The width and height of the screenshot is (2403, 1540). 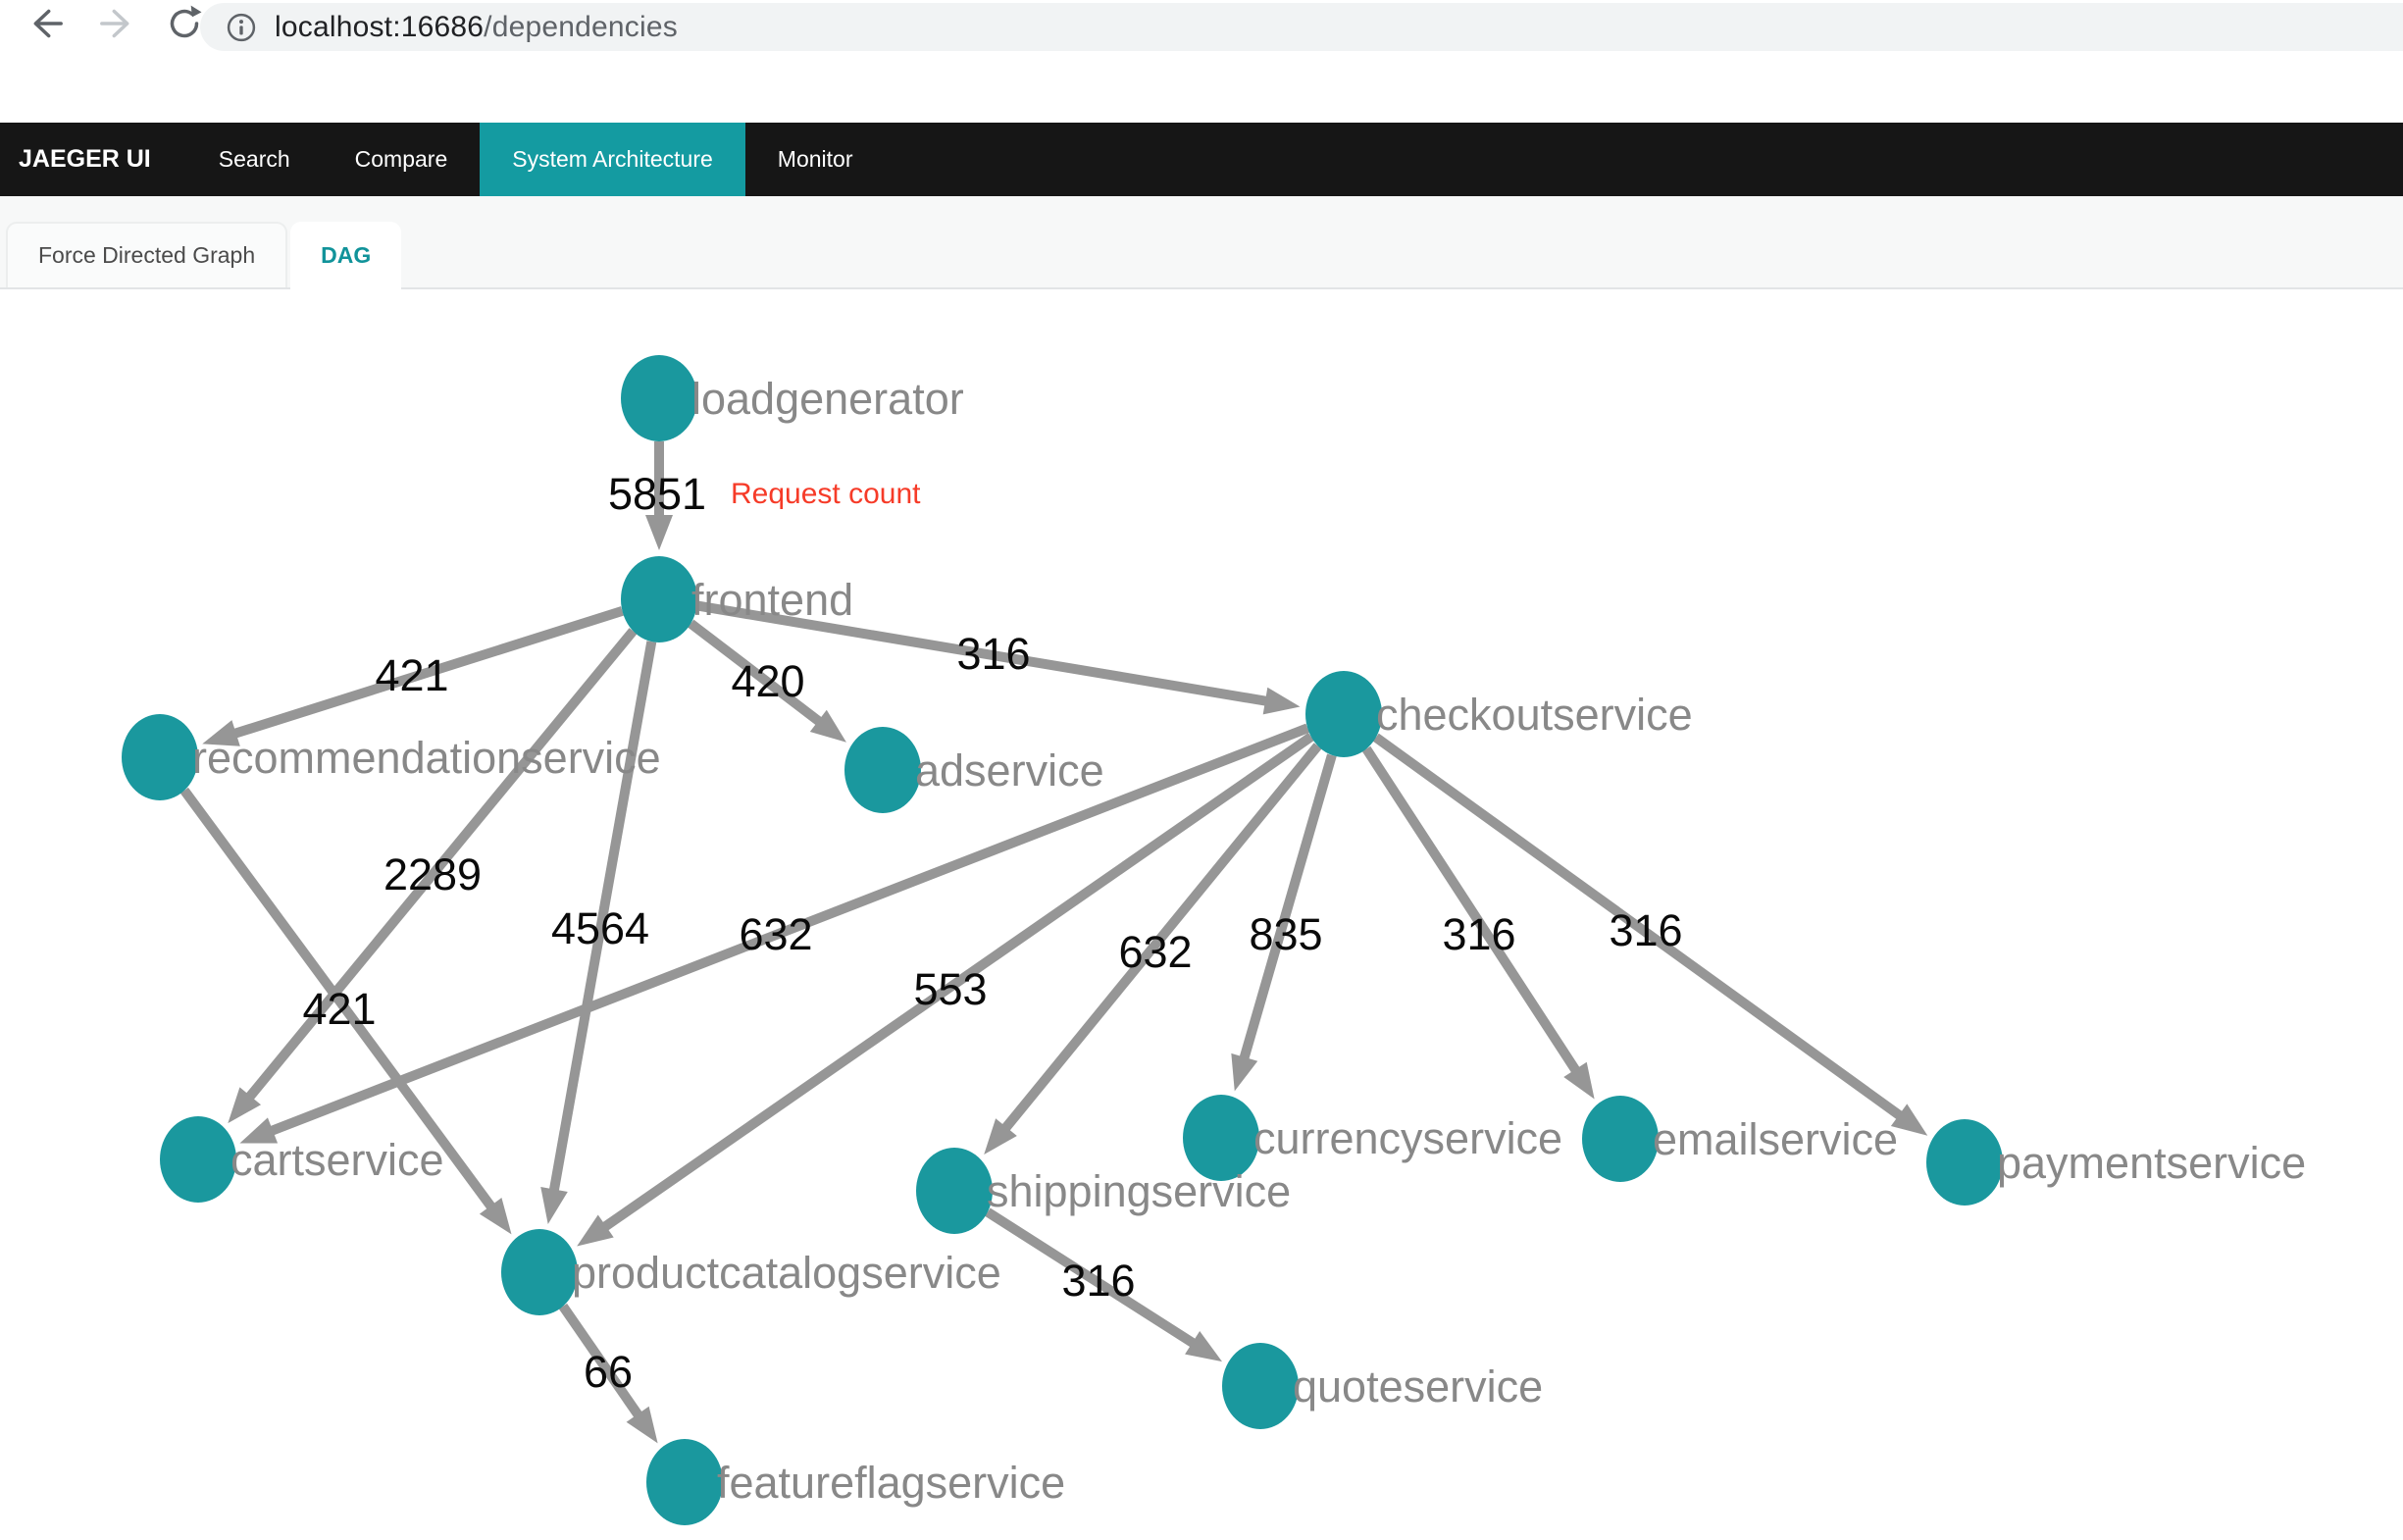 I want to click on nav-item-compare: Compare, so click(x=401, y=159).